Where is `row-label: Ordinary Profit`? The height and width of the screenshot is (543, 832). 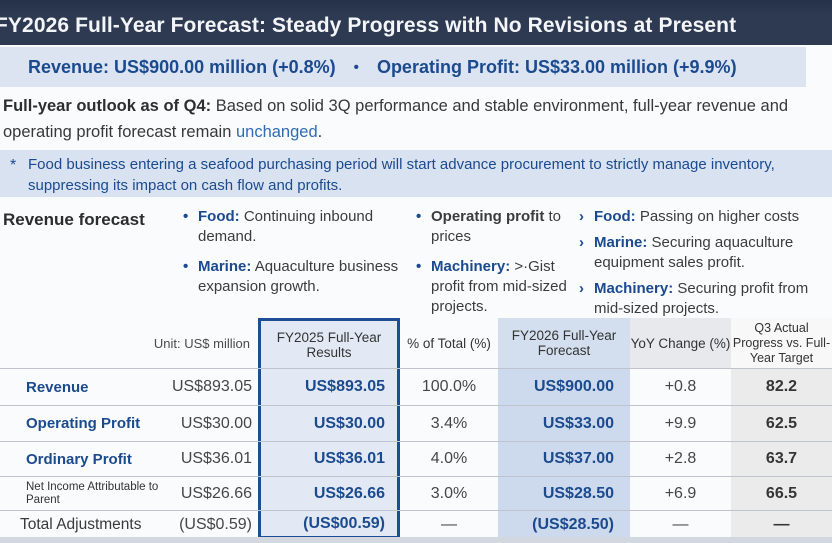
row-label: Ordinary Profit is located at coordinates (79, 459).